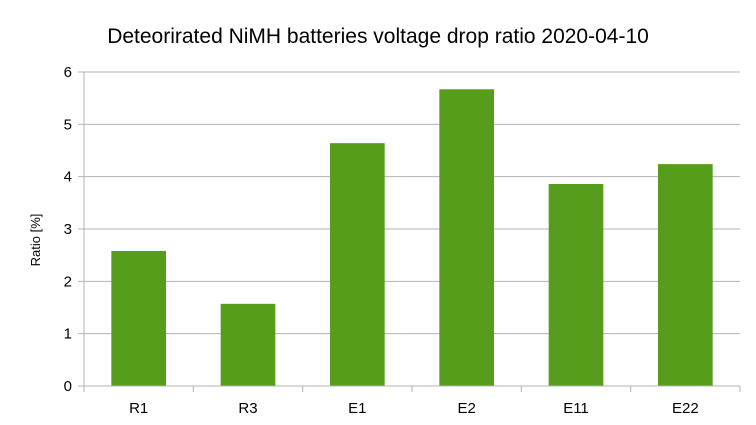 This screenshot has width=756, height=425. I want to click on y-tick-label-2: 2, so click(68, 281).